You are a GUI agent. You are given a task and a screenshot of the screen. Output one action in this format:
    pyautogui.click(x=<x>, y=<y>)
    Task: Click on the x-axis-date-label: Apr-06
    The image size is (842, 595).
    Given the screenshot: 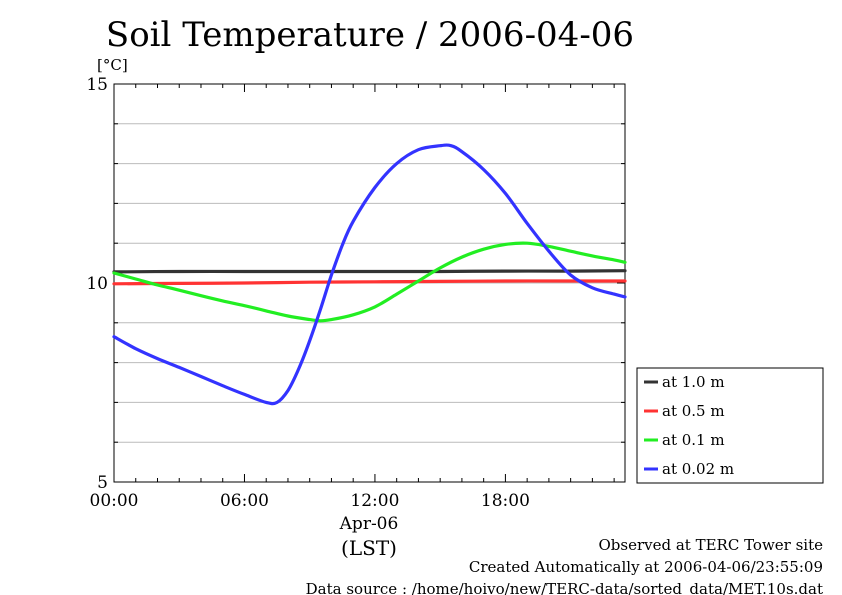 What is the action you would take?
    pyautogui.click(x=369, y=524)
    